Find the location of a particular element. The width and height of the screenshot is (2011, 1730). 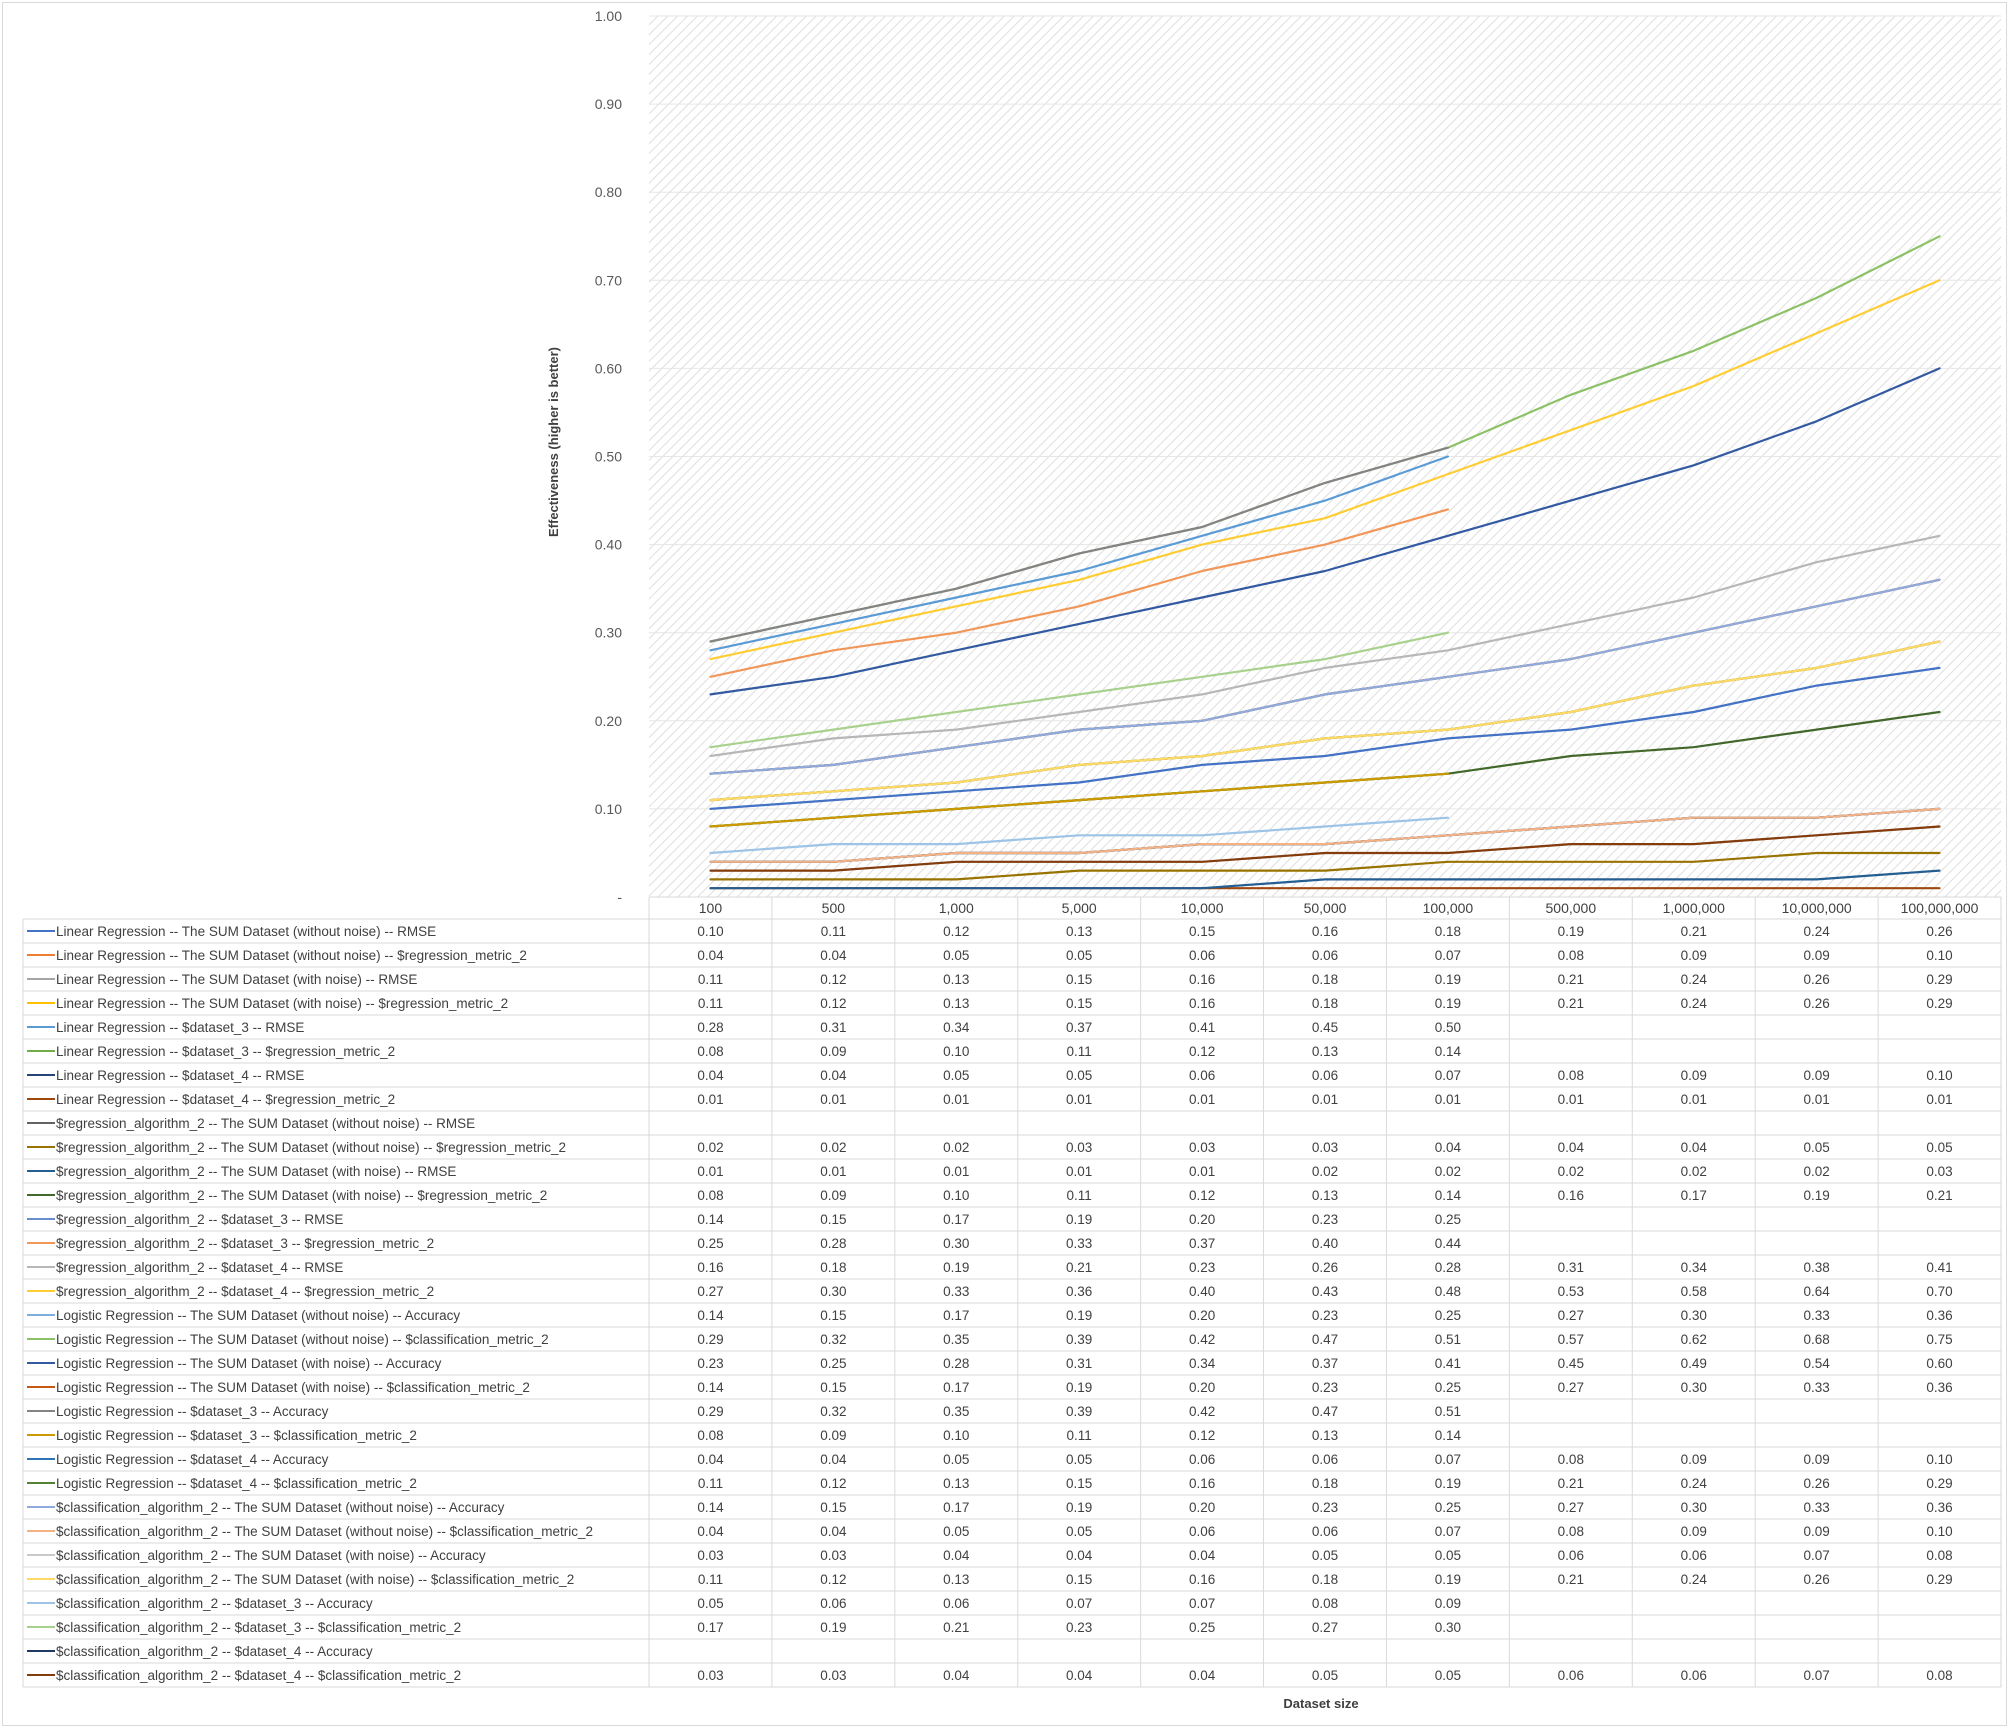

data-cell: 0.17 is located at coordinates (956, 1219).